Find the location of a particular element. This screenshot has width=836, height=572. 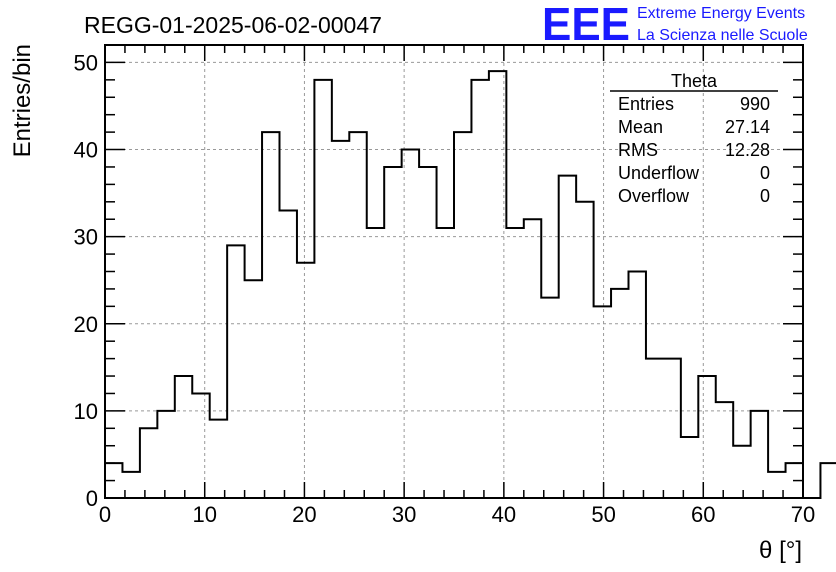

x-tick-label: 60 is located at coordinates (703, 514).